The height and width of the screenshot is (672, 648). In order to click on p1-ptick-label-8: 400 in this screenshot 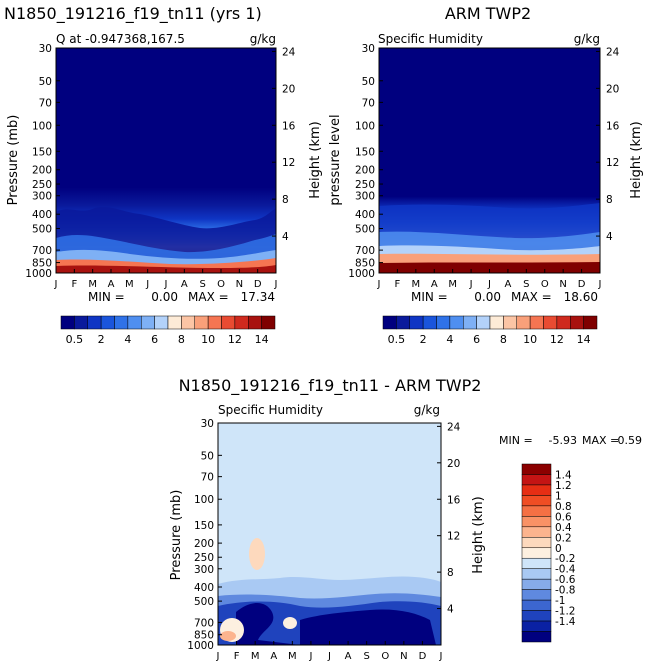, I will do `click(42, 215)`.